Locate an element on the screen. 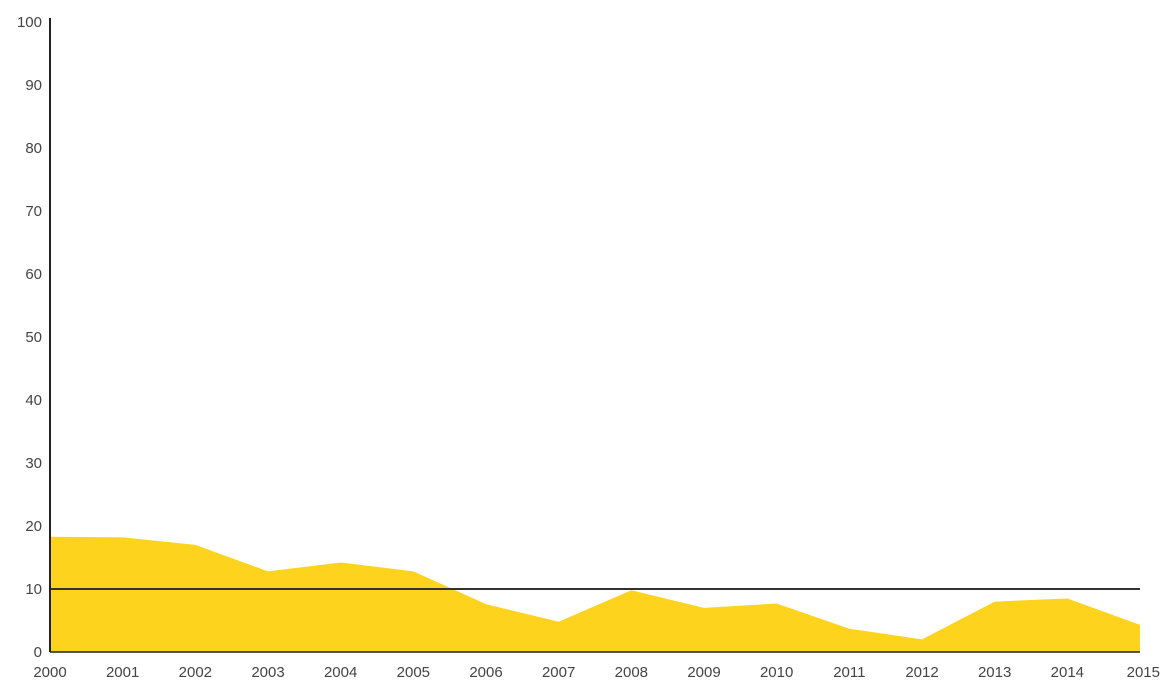 This screenshot has width=1169, height=681. x-tick-label: 2012 is located at coordinates (921, 672).